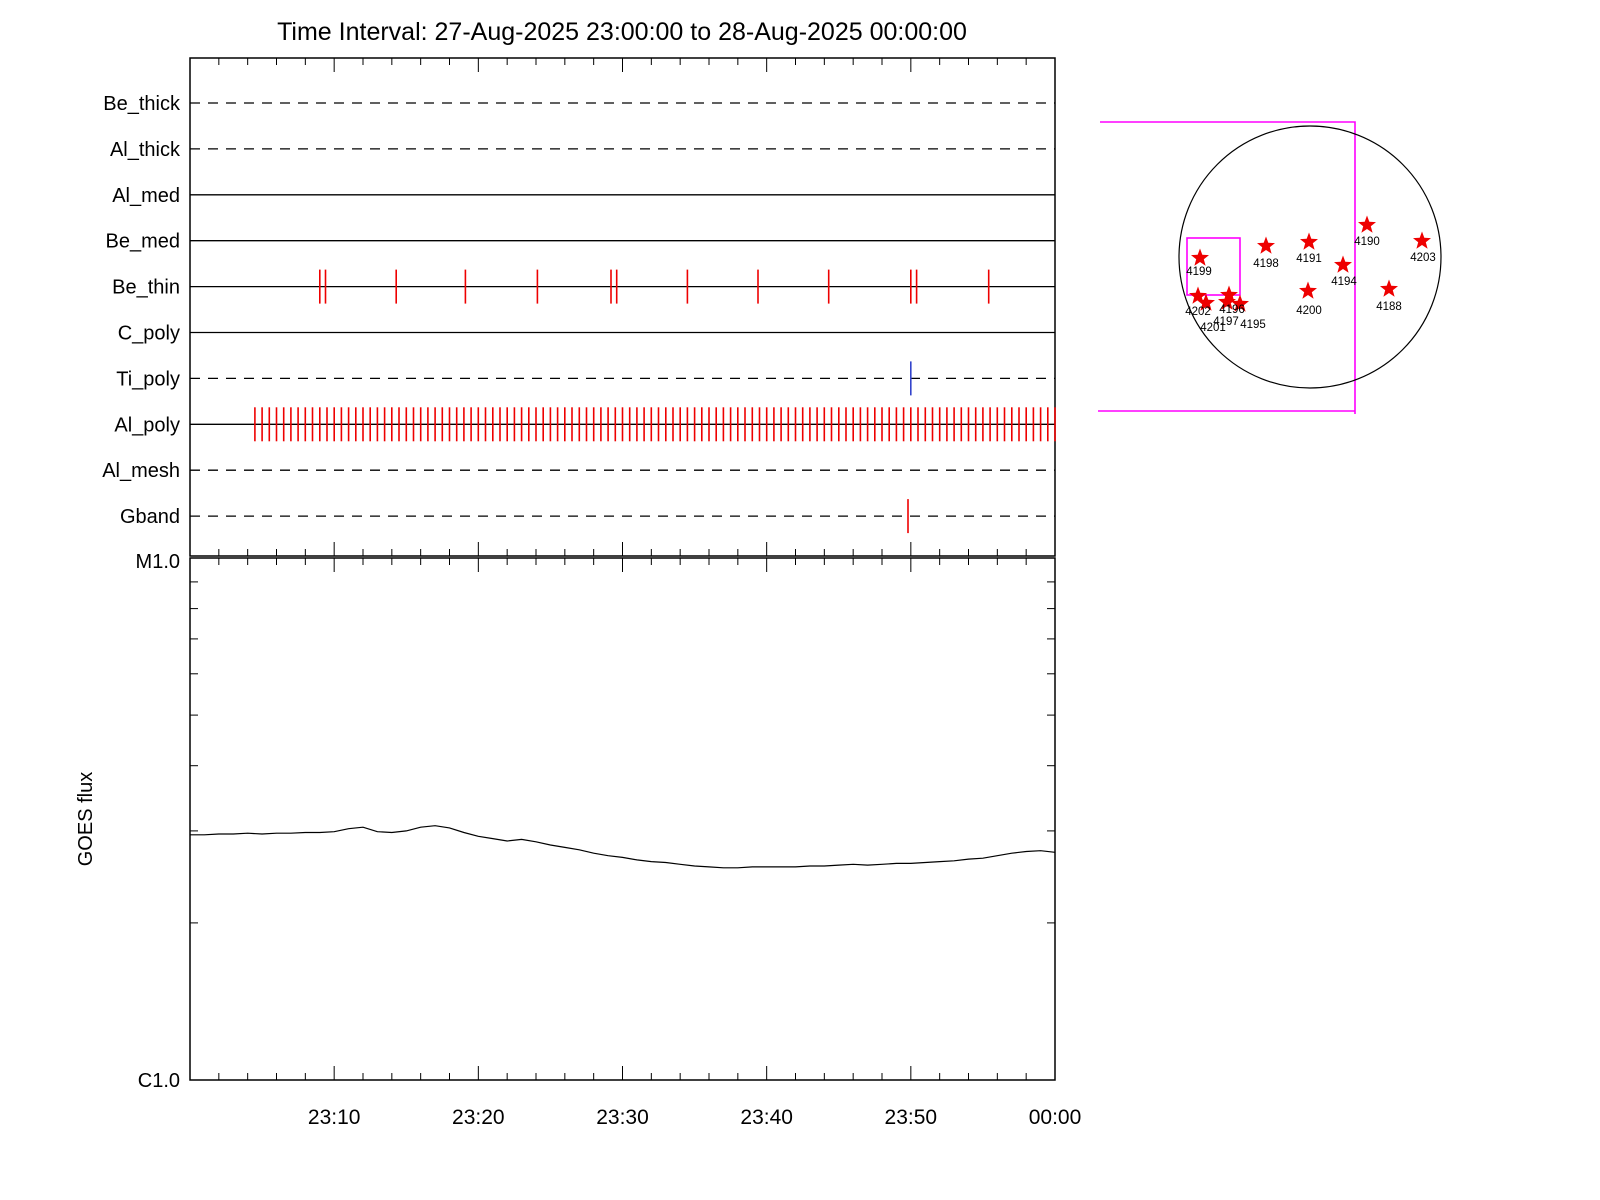  Describe the element at coordinates (1213, 266) in the screenshot. I see `target-fov-box` at that location.